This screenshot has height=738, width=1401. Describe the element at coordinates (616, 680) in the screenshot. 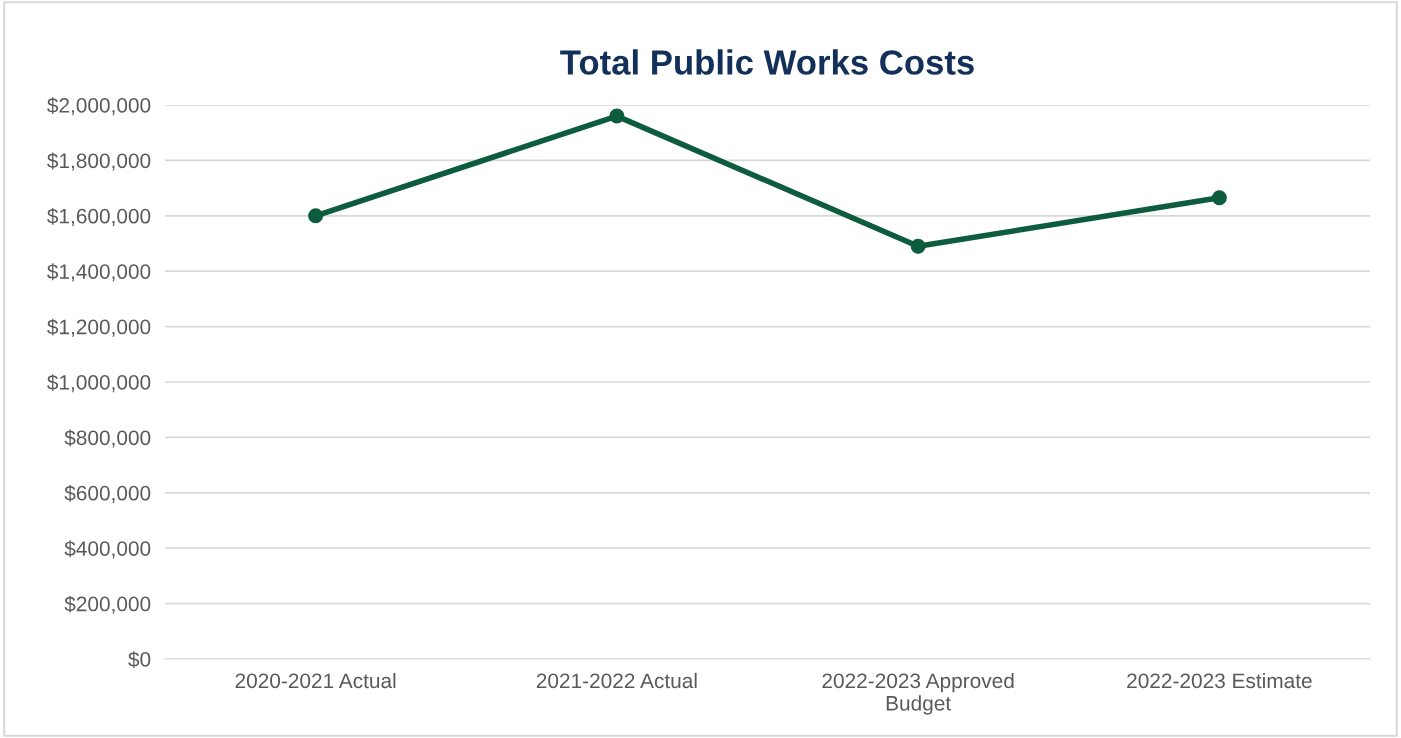

I see `x-tick-label: 2021-2022 Actual` at that location.